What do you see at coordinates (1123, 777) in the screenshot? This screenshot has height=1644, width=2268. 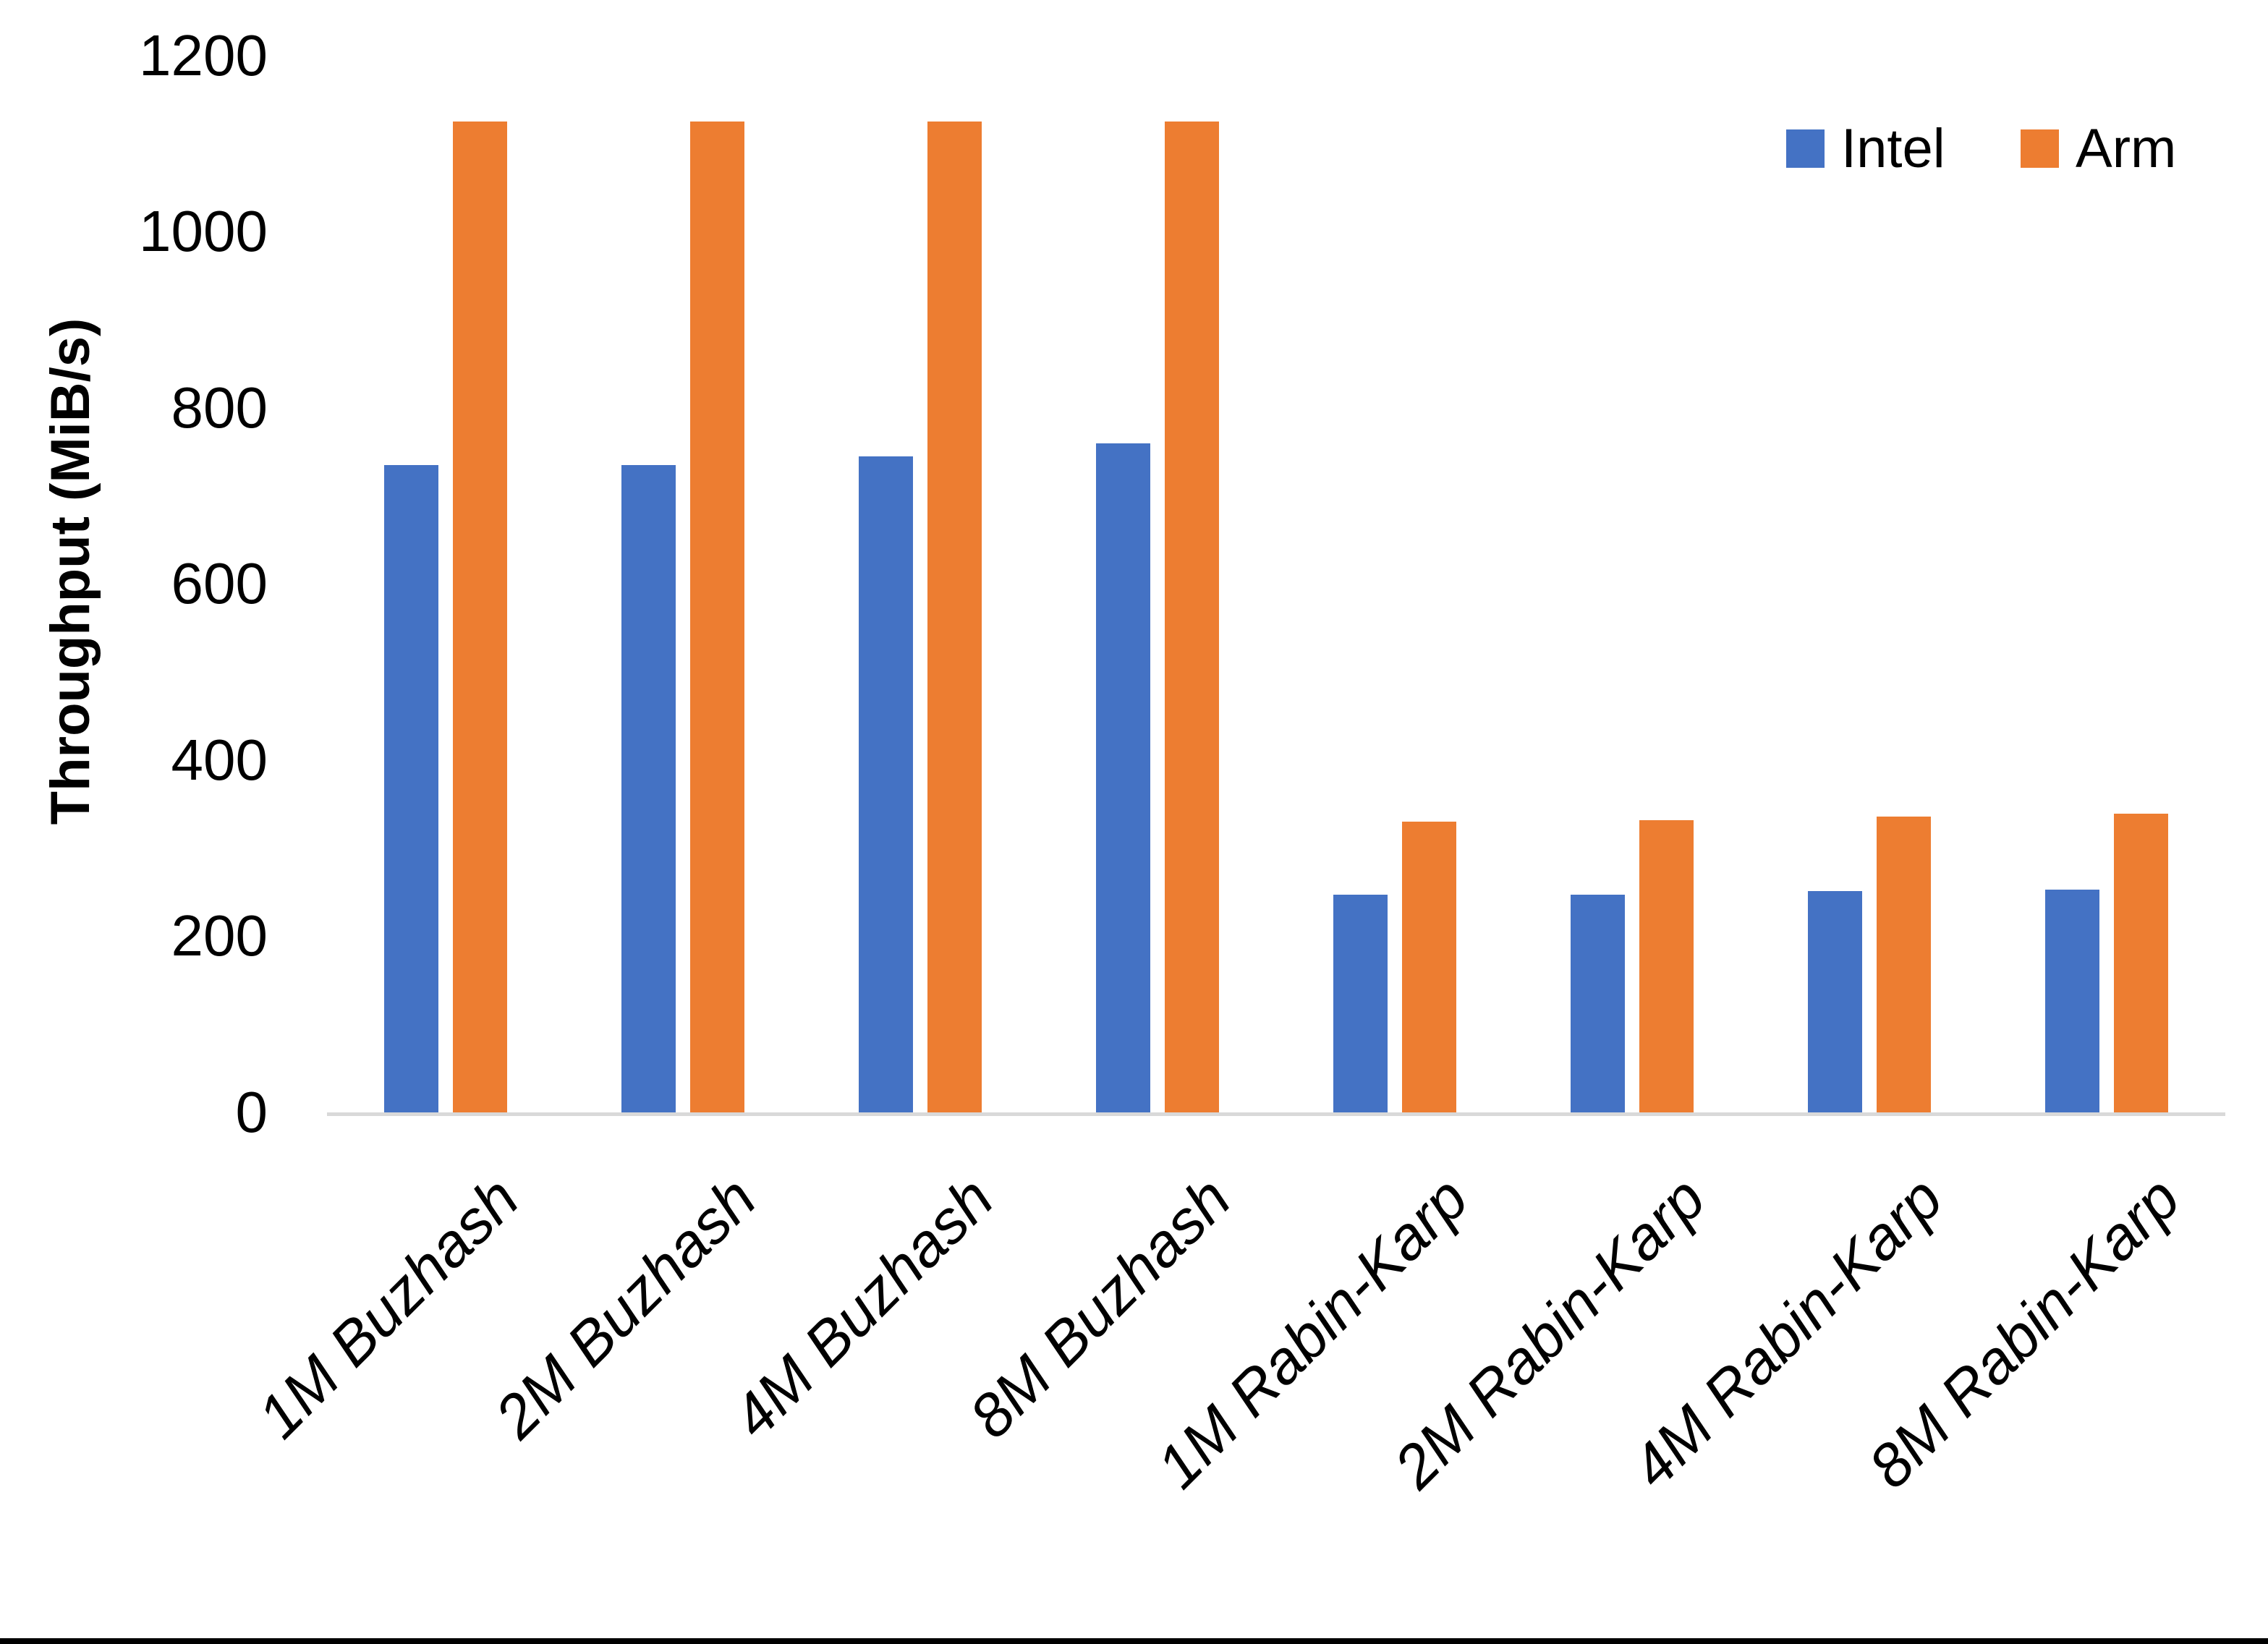 I see `bar-intel-8m-buzhash` at bounding box center [1123, 777].